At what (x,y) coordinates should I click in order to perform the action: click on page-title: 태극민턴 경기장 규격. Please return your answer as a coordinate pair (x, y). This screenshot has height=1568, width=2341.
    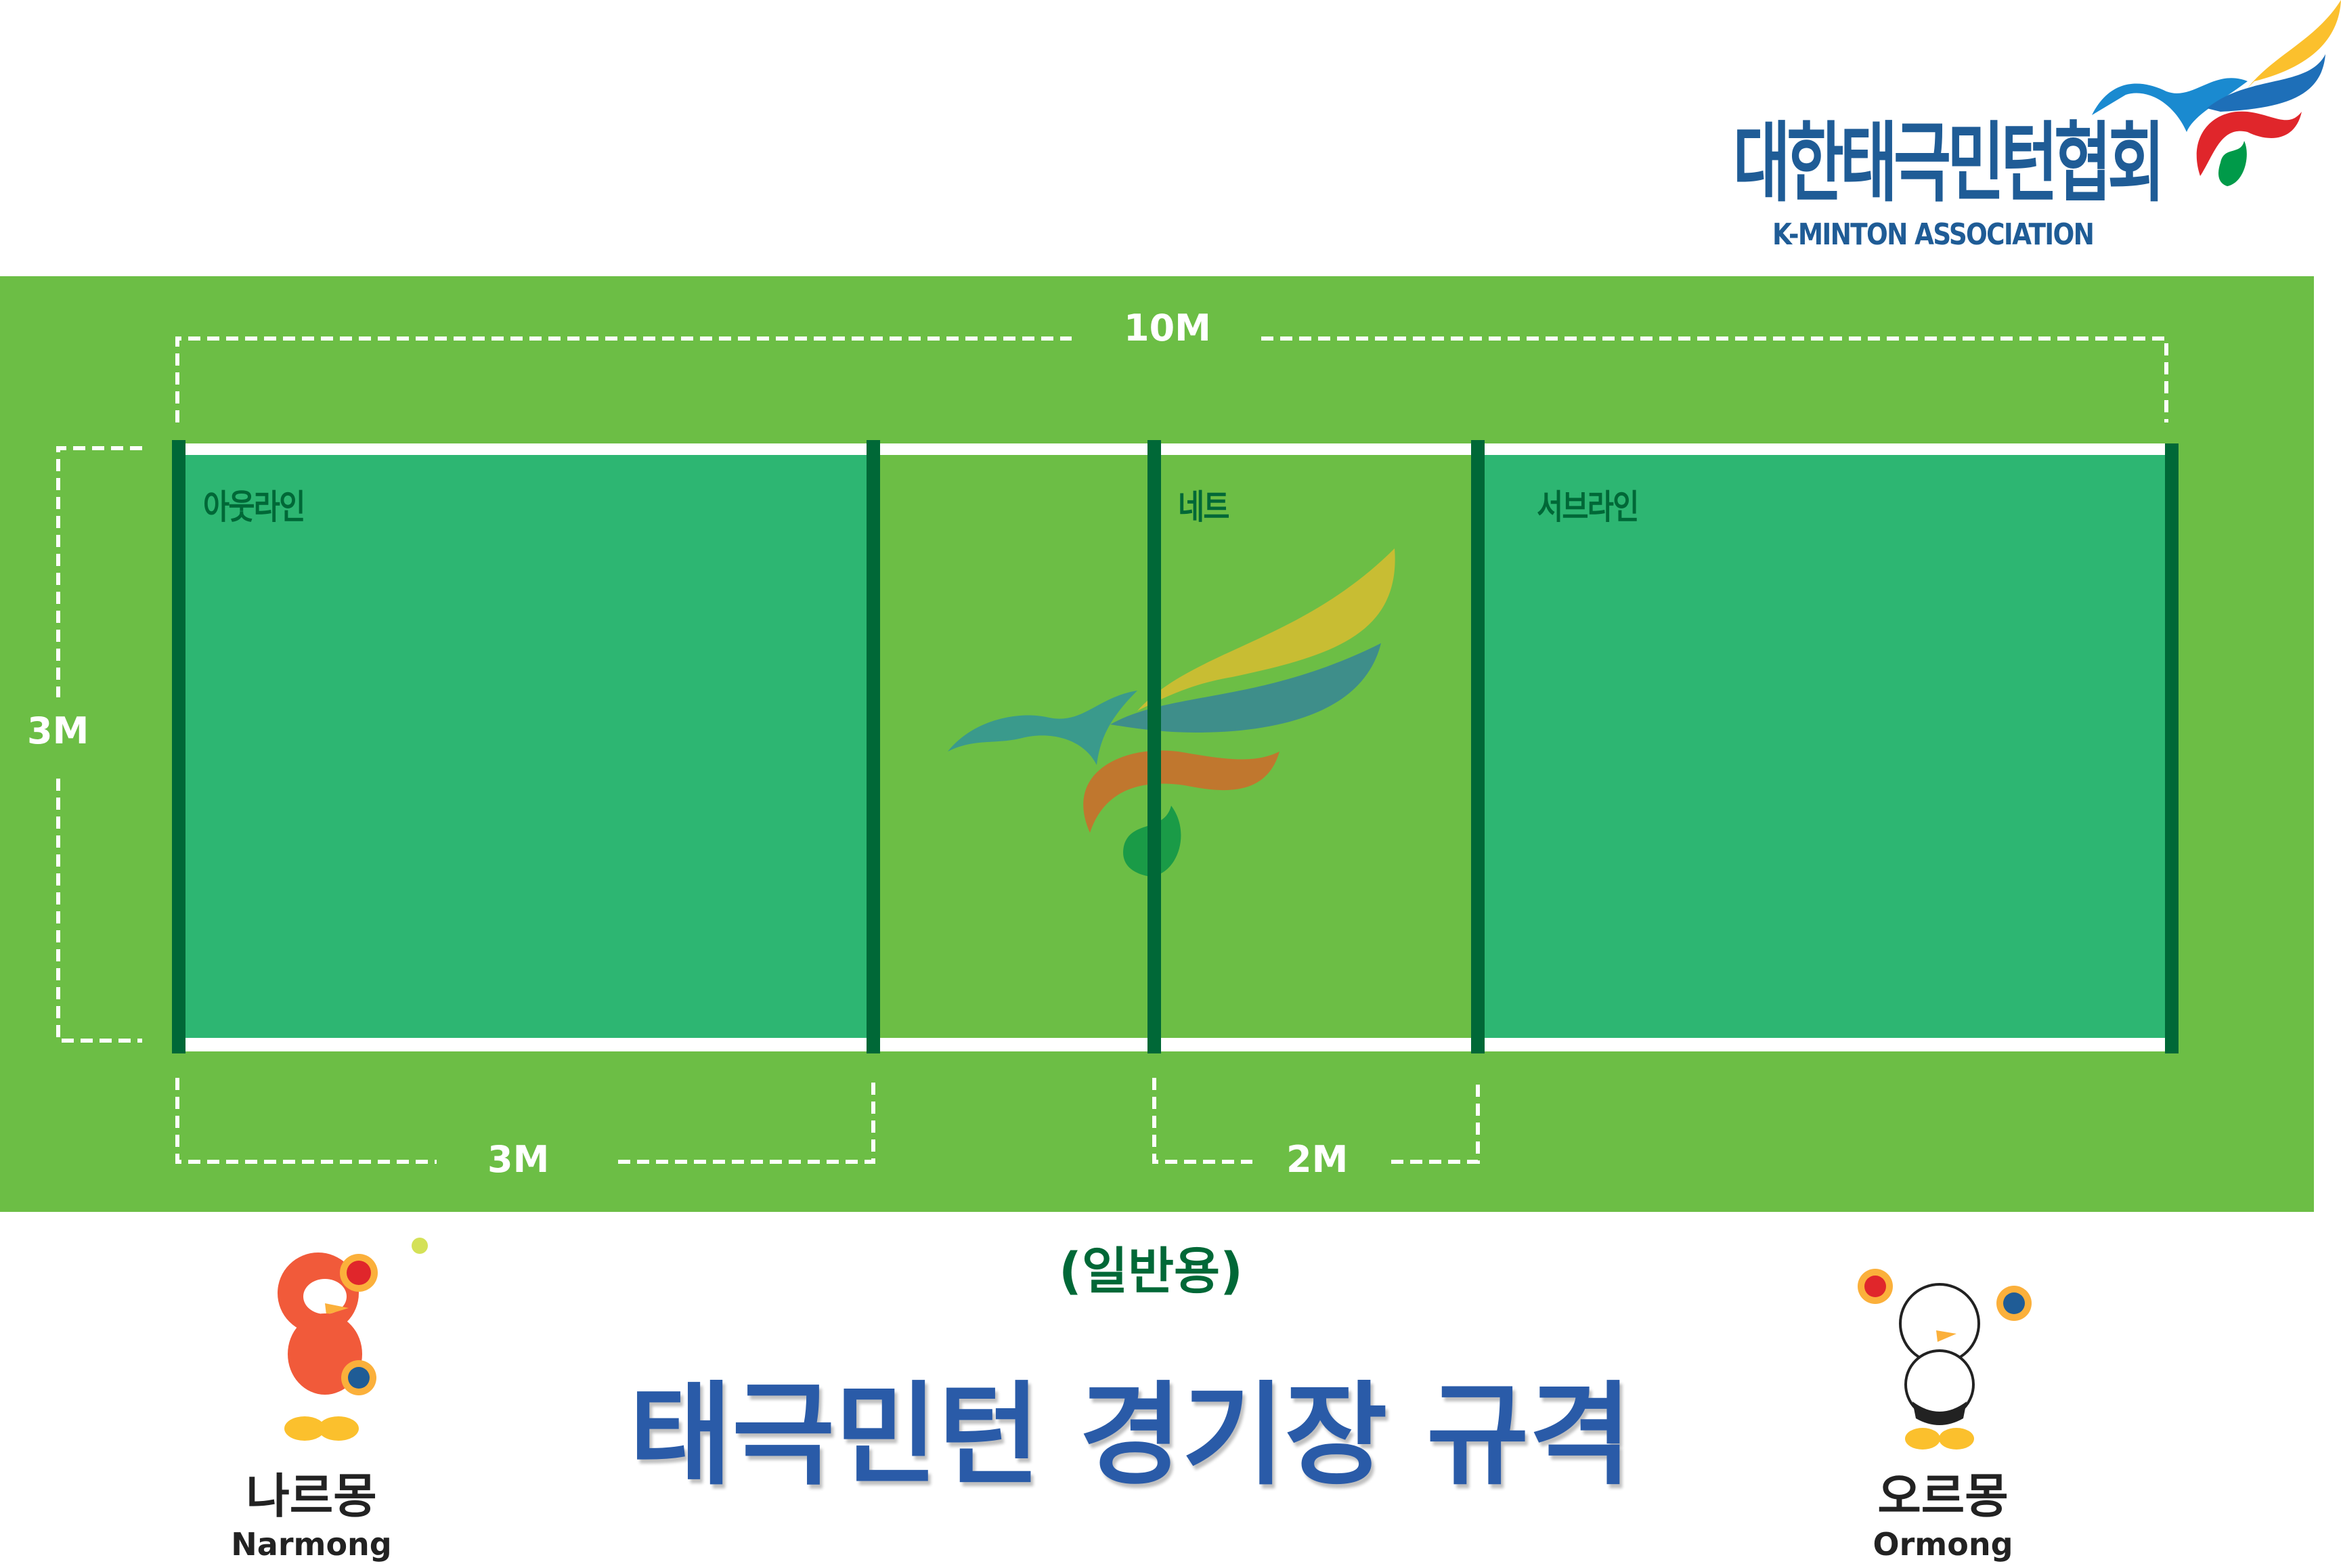
    Looking at the image, I should click on (1130, 1435).